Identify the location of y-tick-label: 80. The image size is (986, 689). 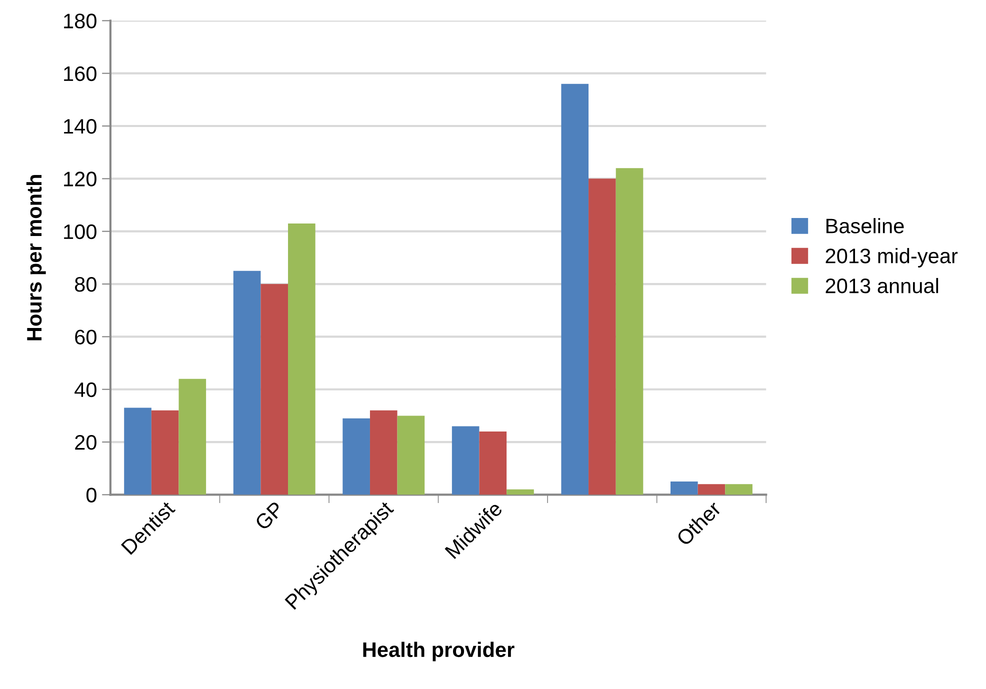
(85, 284).